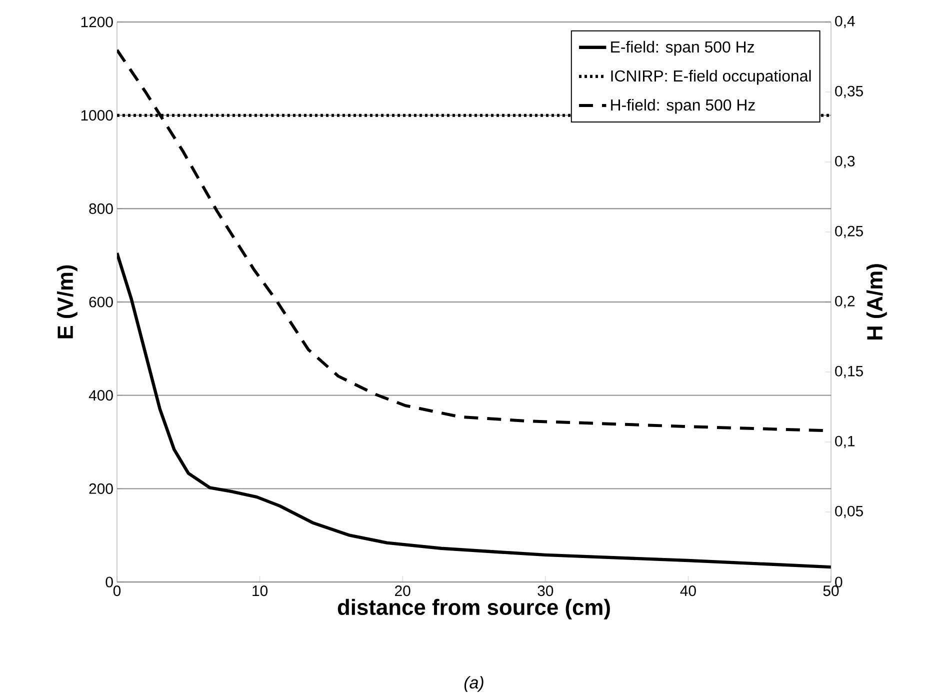  What do you see at coordinates (876, 302) in the screenshot?
I see `y2-axis-title: H (A/m)` at bounding box center [876, 302].